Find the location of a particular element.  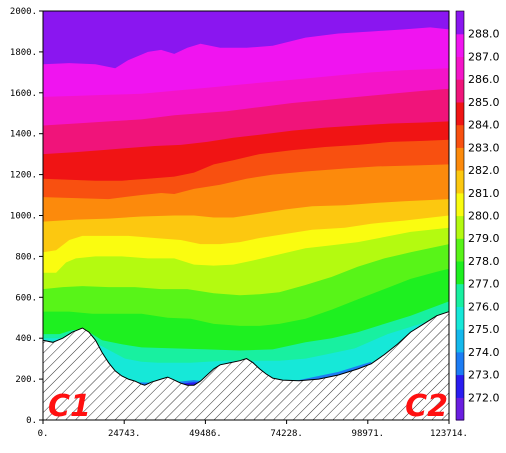

y-tick-label: 800. is located at coordinates (26, 257).